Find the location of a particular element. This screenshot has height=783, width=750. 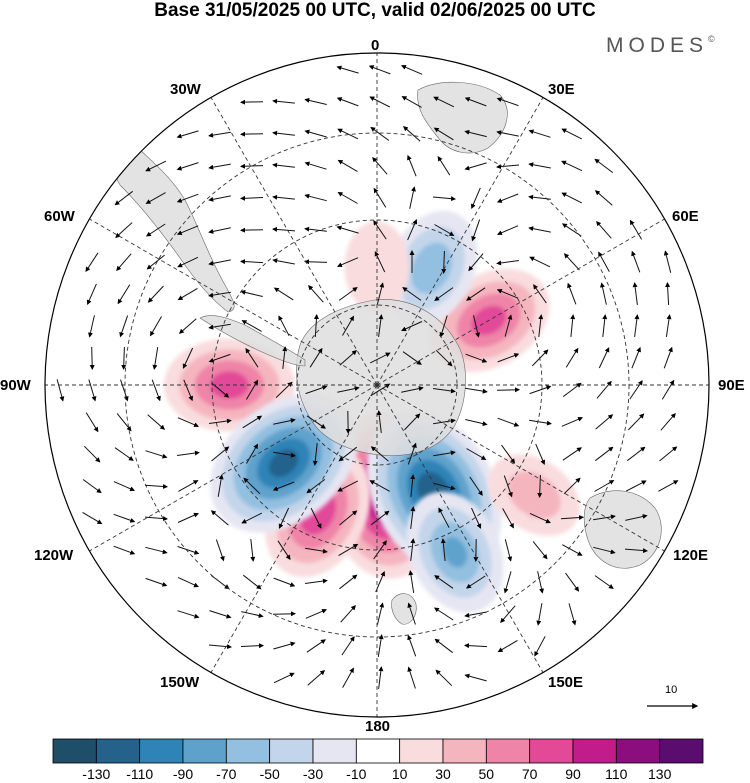

lon-label-0: 0 is located at coordinates (375, 45).